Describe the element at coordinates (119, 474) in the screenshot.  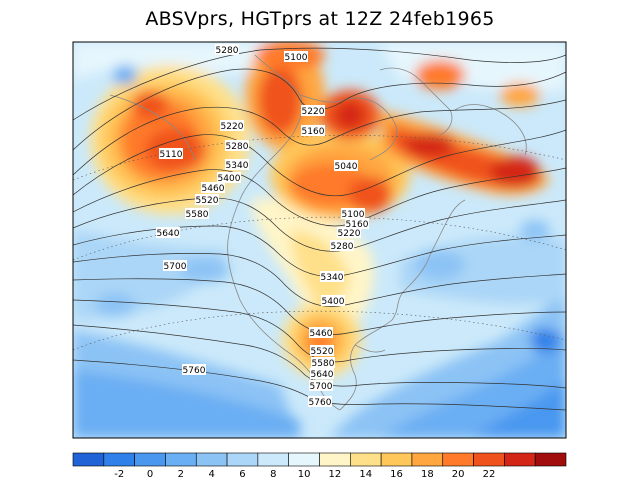
I see `colorbar-tick-label: -2` at that location.